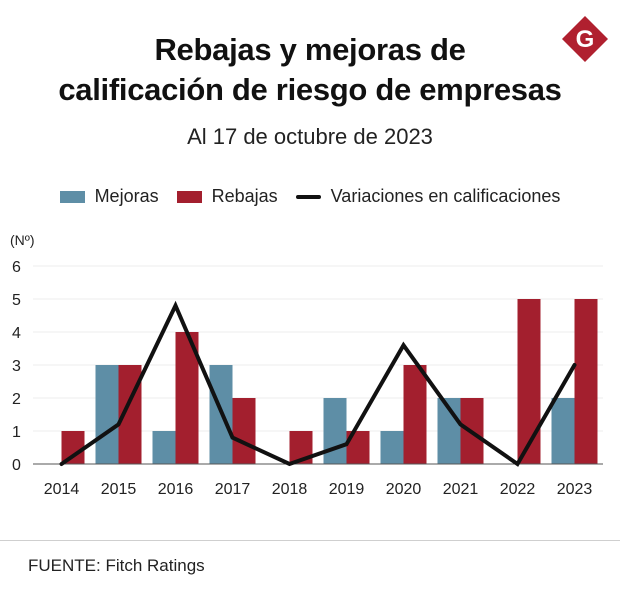  What do you see at coordinates (290, 489) in the screenshot?
I see `x-tick-label: 2018` at bounding box center [290, 489].